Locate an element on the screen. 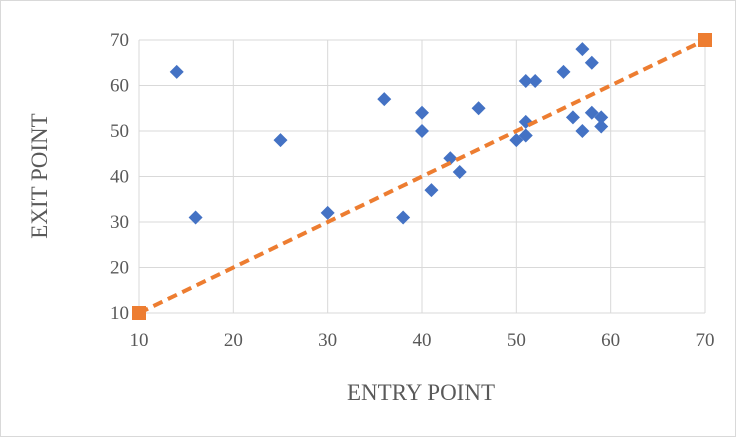 The width and height of the screenshot is (736, 437). x-tick-label: 30 is located at coordinates (327, 340).